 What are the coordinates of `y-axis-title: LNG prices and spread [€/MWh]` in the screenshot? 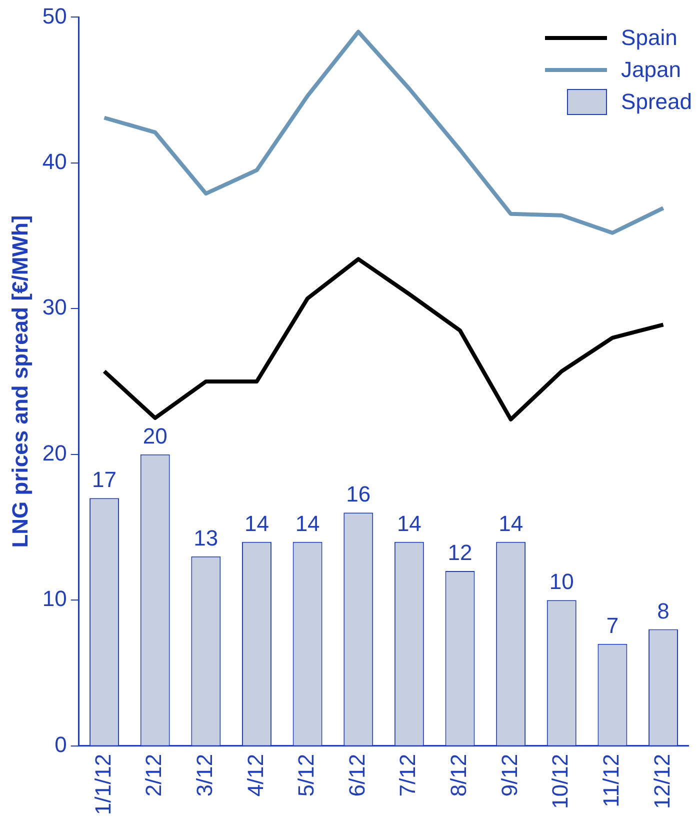 It's located at (19, 381).